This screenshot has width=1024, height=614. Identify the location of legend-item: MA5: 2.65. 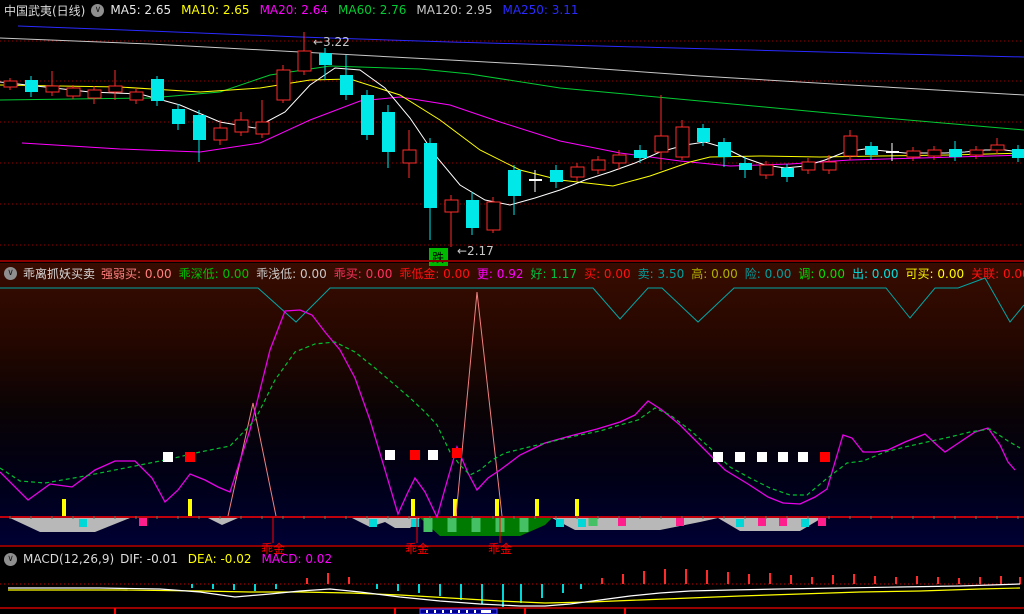
(141, 10).